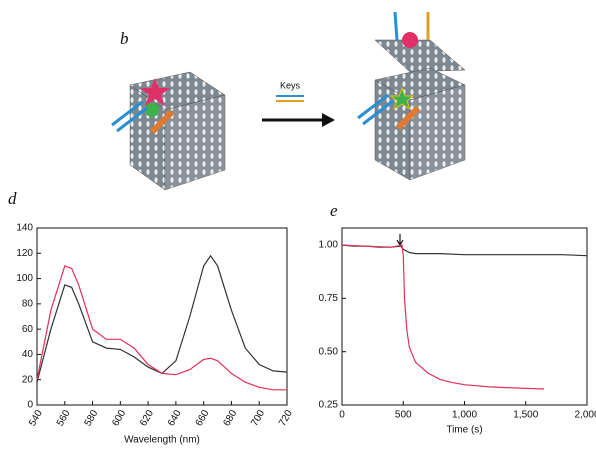  I want to click on x-axis-label: Time (s), so click(464, 430).